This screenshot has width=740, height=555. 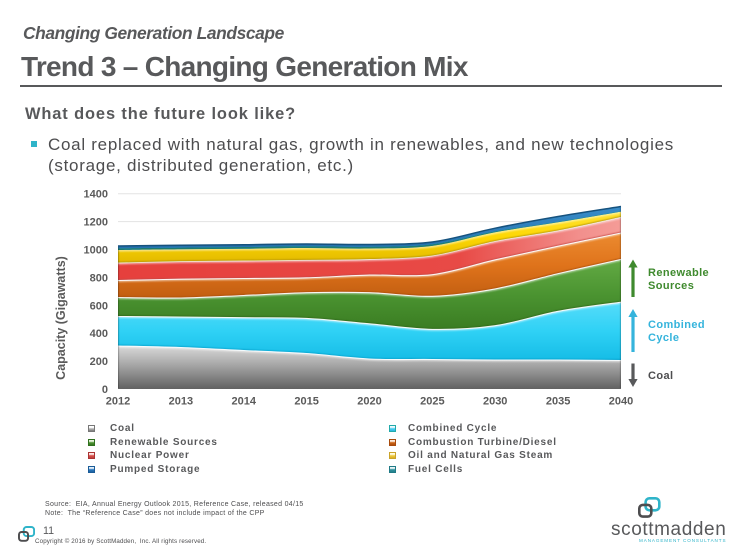 What do you see at coordinates (96, 251) in the screenshot?
I see `svg-text: 1000` at bounding box center [96, 251].